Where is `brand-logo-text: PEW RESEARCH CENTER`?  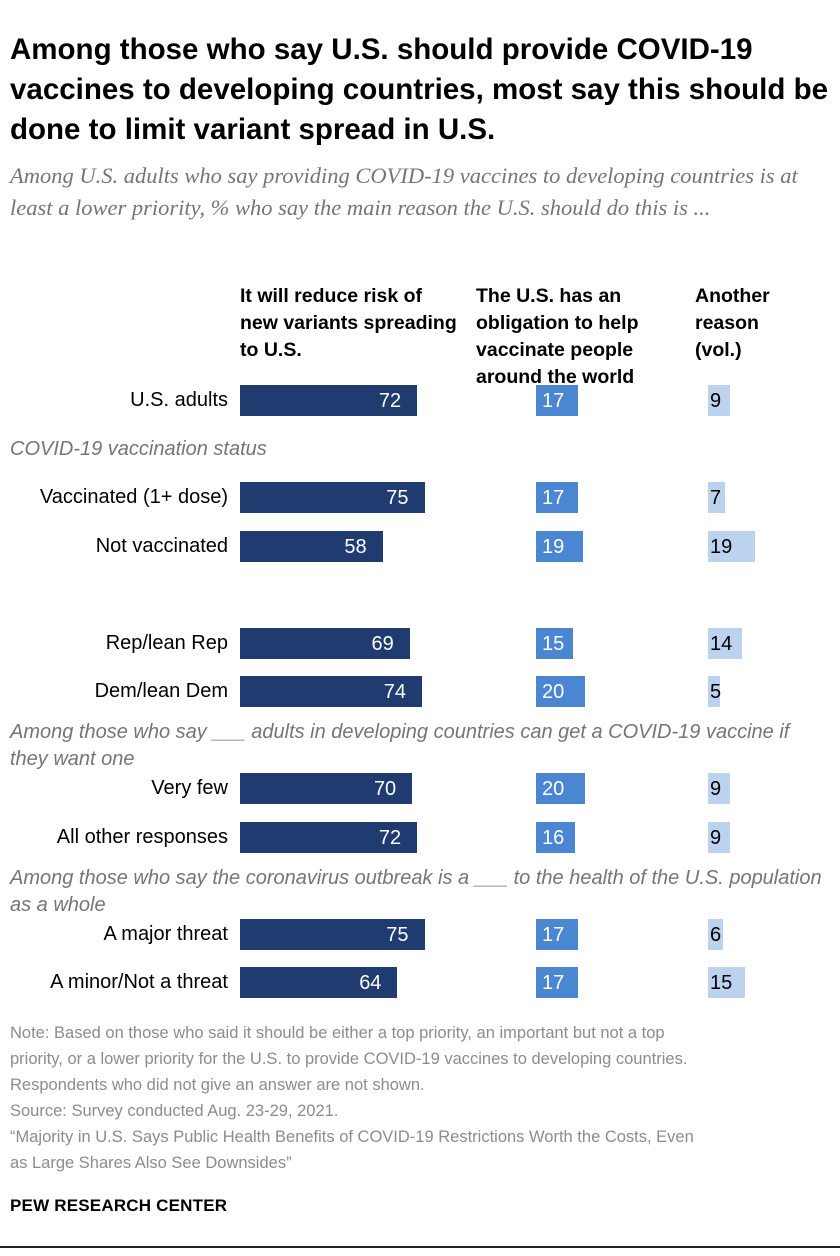 brand-logo-text: PEW RESEARCH CENTER is located at coordinates (119, 1205).